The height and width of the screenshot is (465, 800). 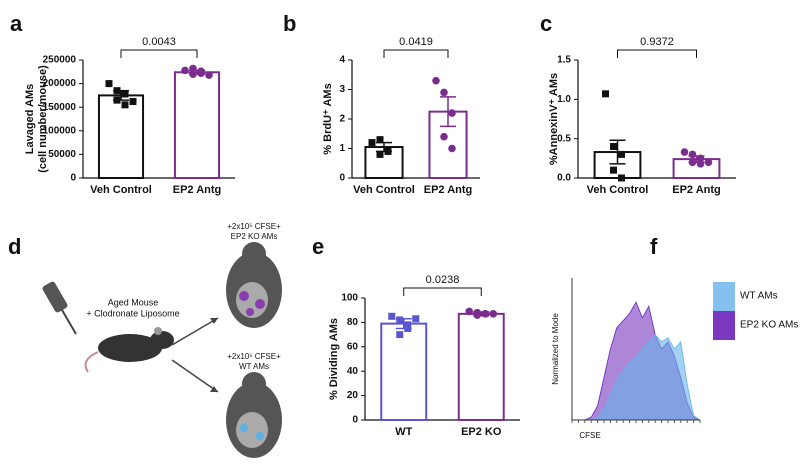 What do you see at coordinates (62, 154) in the screenshot?
I see `y-tick-label: 50000` at bounding box center [62, 154].